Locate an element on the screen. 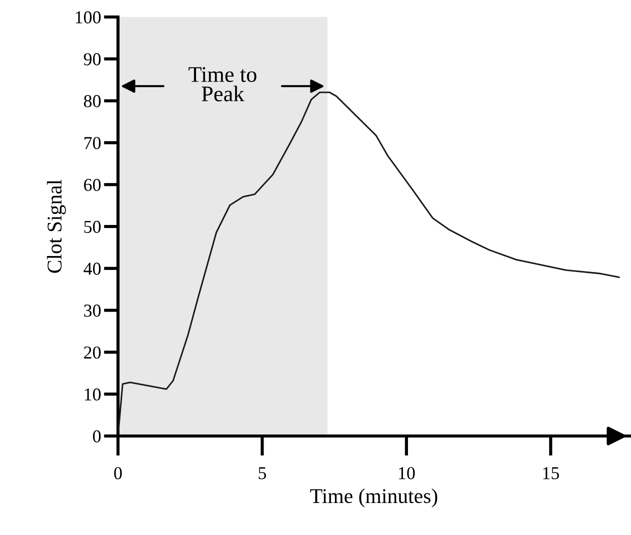 The image size is (631, 535). x-axis-title: Time (minutes) is located at coordinates (374, 498).